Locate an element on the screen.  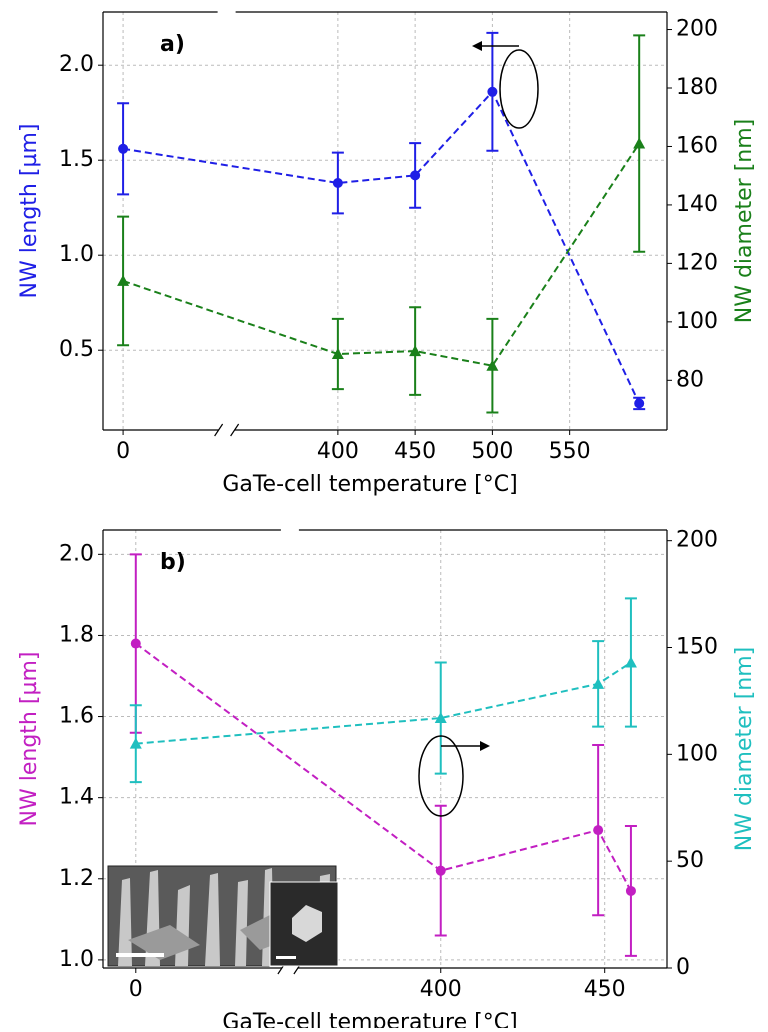
y-tick-label: 1.8 is located at coordinates (76, 634).